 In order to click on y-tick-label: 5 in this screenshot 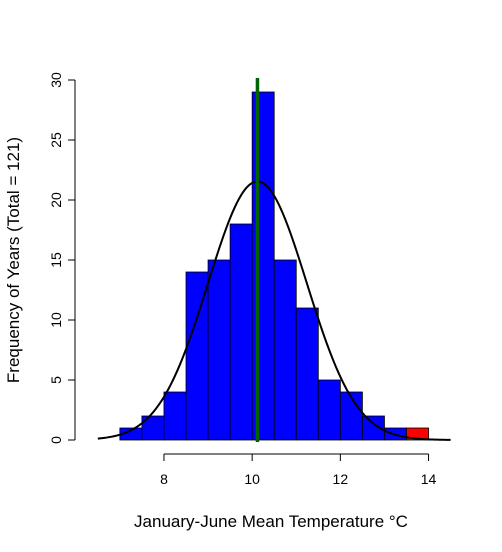, I will do `click(56, 380)`.